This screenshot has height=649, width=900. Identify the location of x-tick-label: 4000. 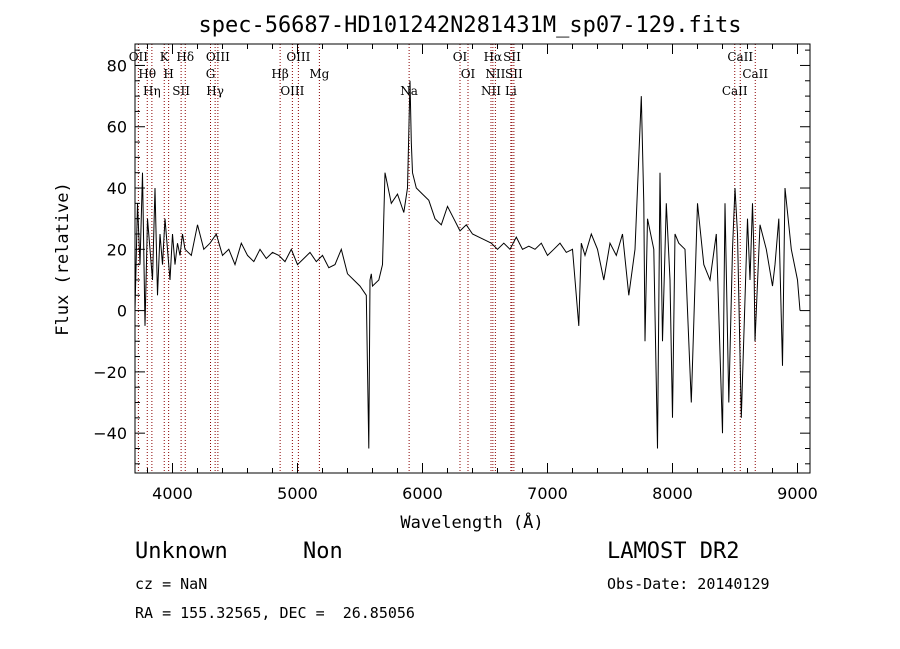
(172, 493).